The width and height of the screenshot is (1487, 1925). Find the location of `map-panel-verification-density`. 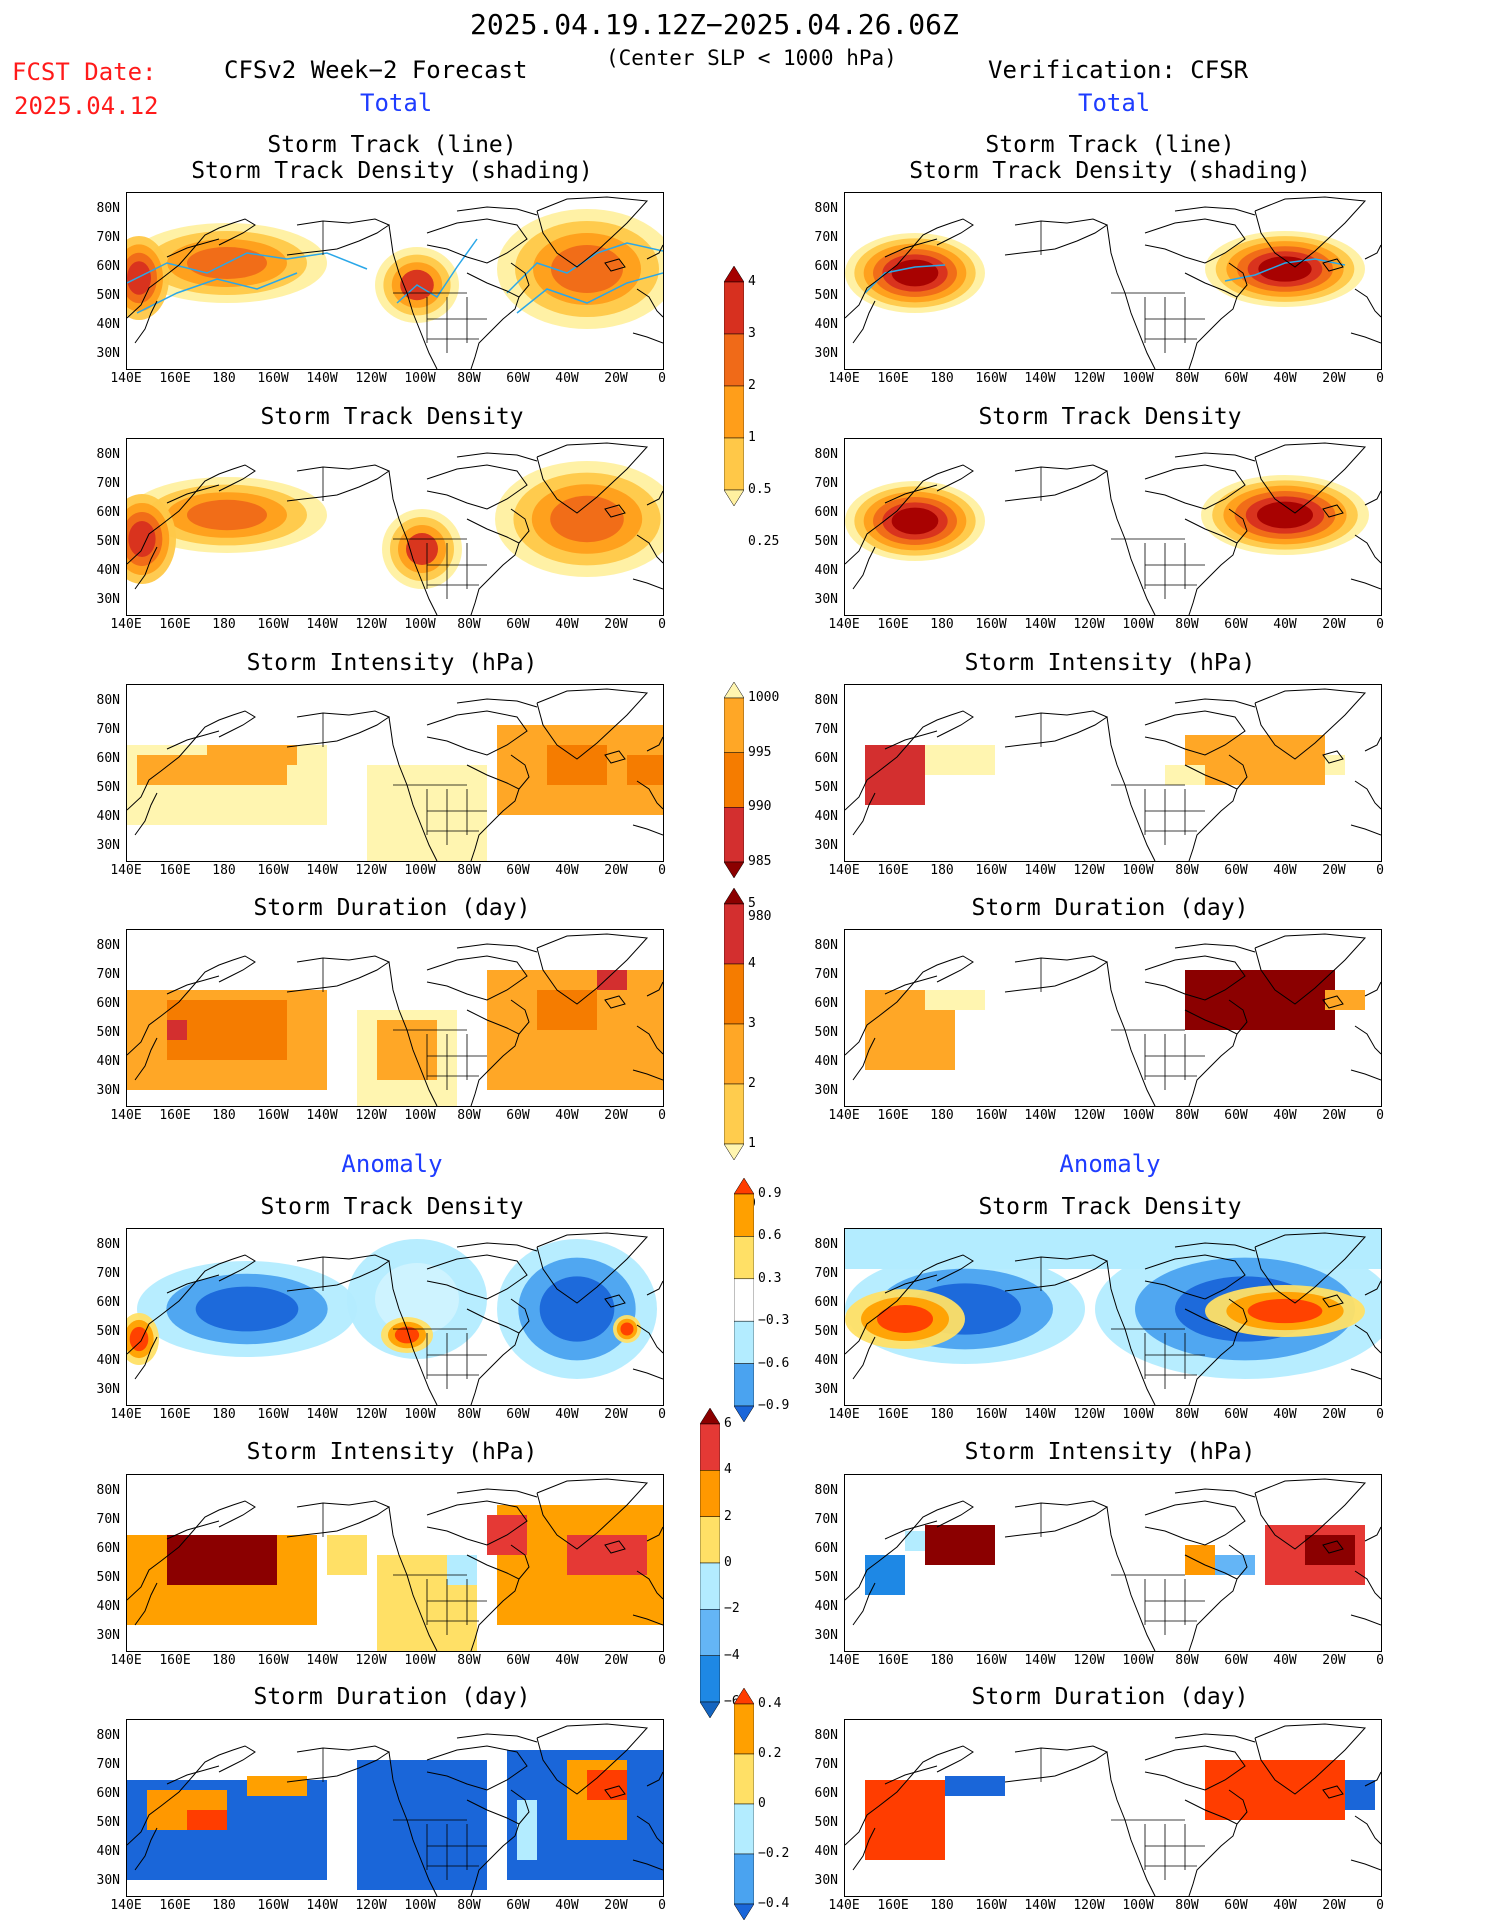

map-panel-verification-density is located at coordinates (1113, 527).